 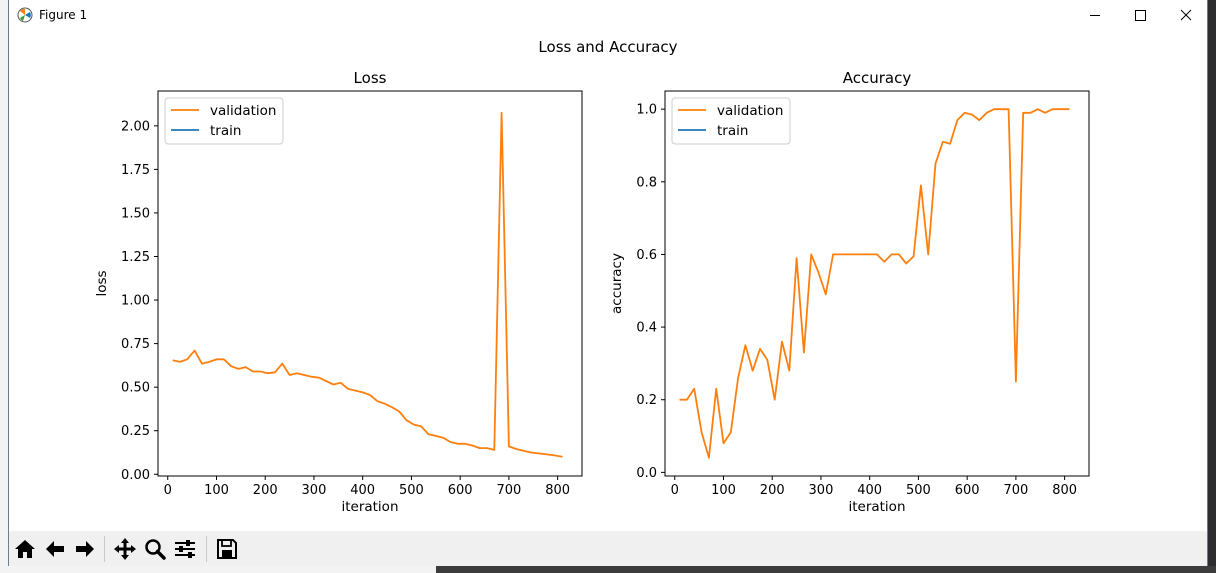 I want to click on minimize-icon, so click(x=1095, y=15).